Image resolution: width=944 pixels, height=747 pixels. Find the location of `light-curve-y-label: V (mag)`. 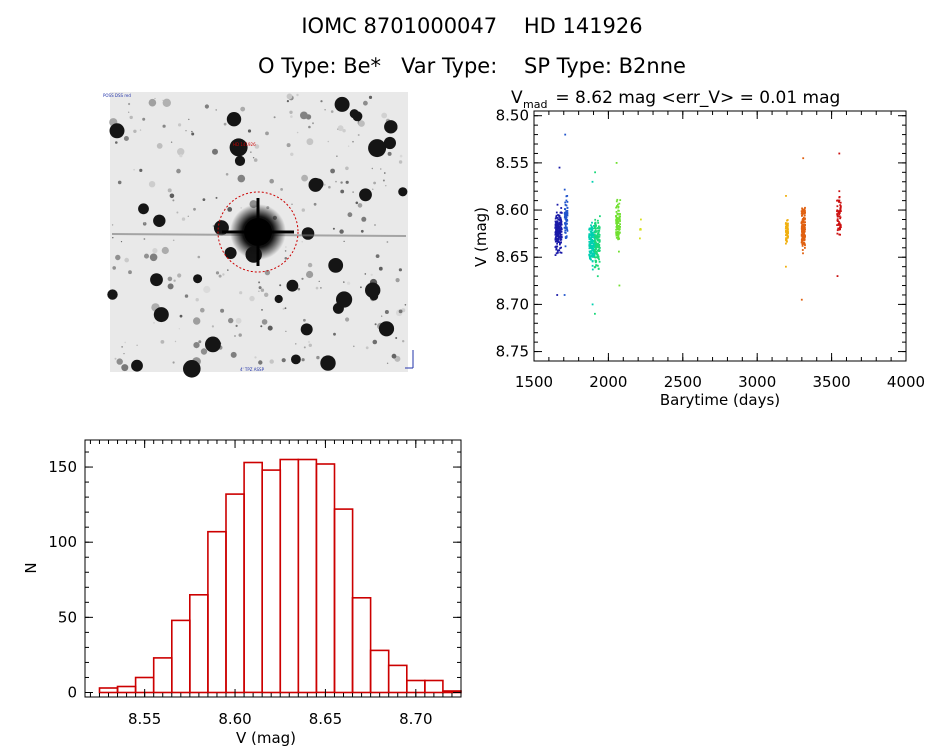

light-curve-y-label: V (mag) is located at coordinates (481, 237).